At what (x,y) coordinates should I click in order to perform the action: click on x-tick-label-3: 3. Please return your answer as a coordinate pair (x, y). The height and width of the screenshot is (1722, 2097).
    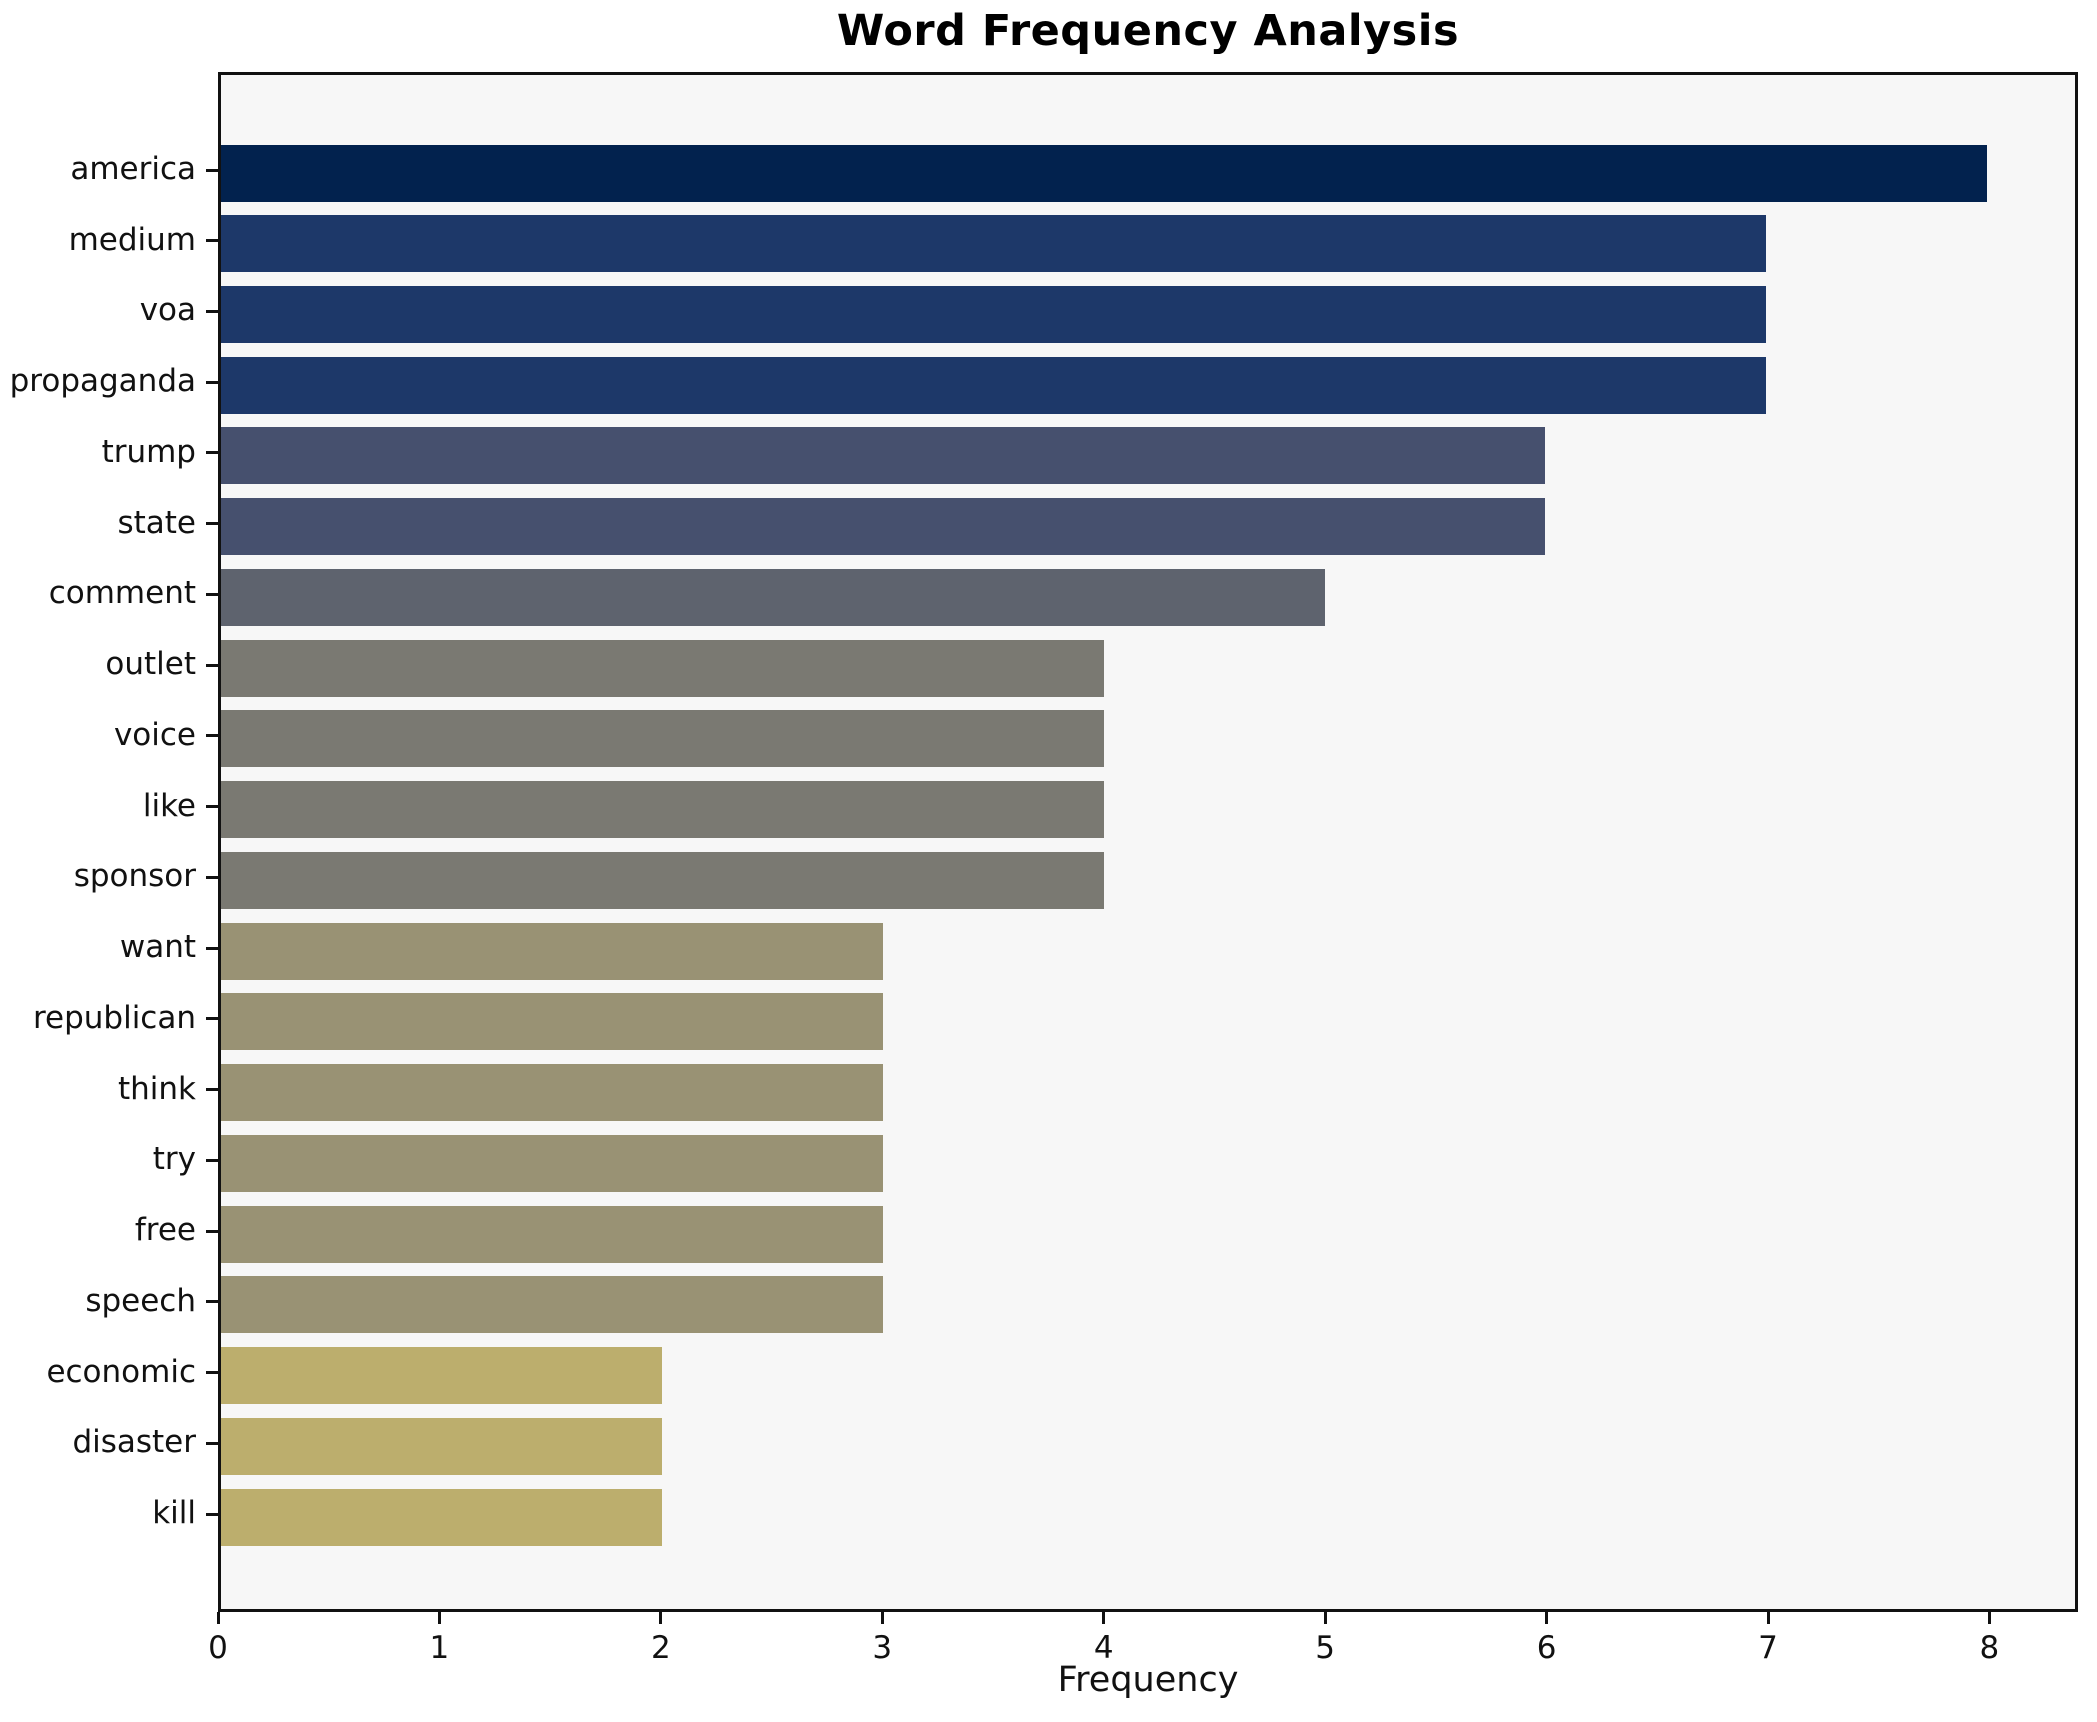
    Looking at the image, I should click on (882, 1648).